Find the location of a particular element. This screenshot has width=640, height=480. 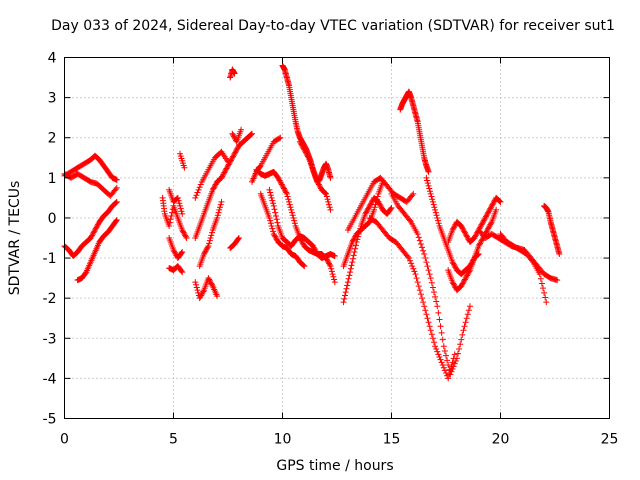

series-s11 is located at coordinates (223, 185).